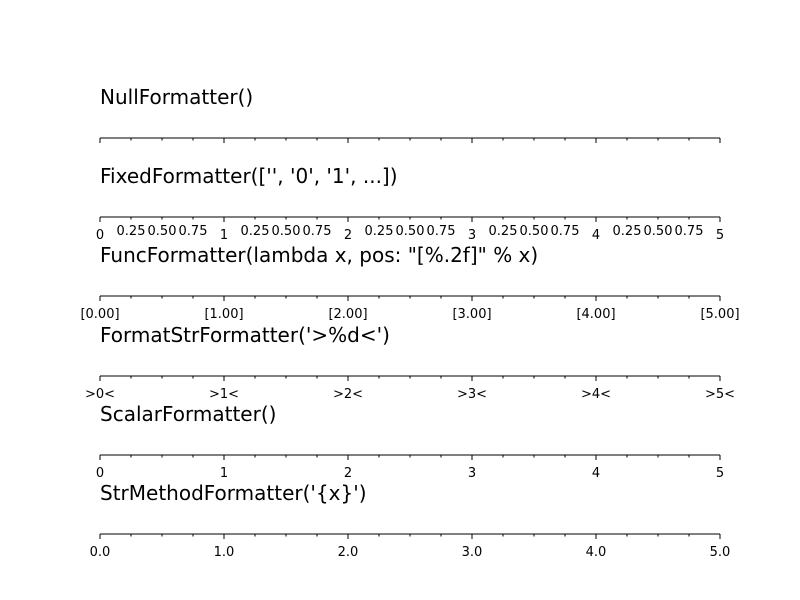 This screenshot has height=600, width=800. What do you see at coordinates (720, 394) in the screenshot?
I see `major-tick-label: >5<` at bounding box center [720, 394].